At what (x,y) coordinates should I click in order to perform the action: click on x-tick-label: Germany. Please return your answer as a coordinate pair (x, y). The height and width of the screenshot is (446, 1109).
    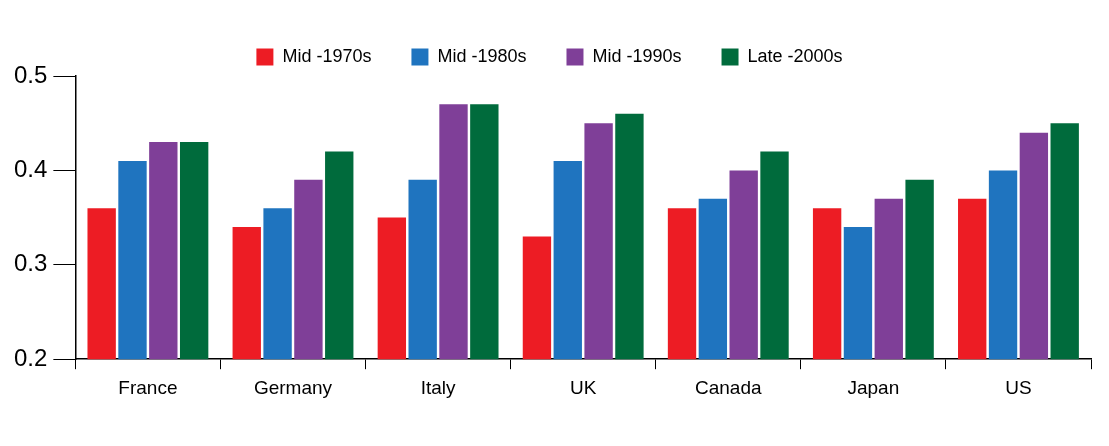
    Looking at the image, I should click on (293, 387).